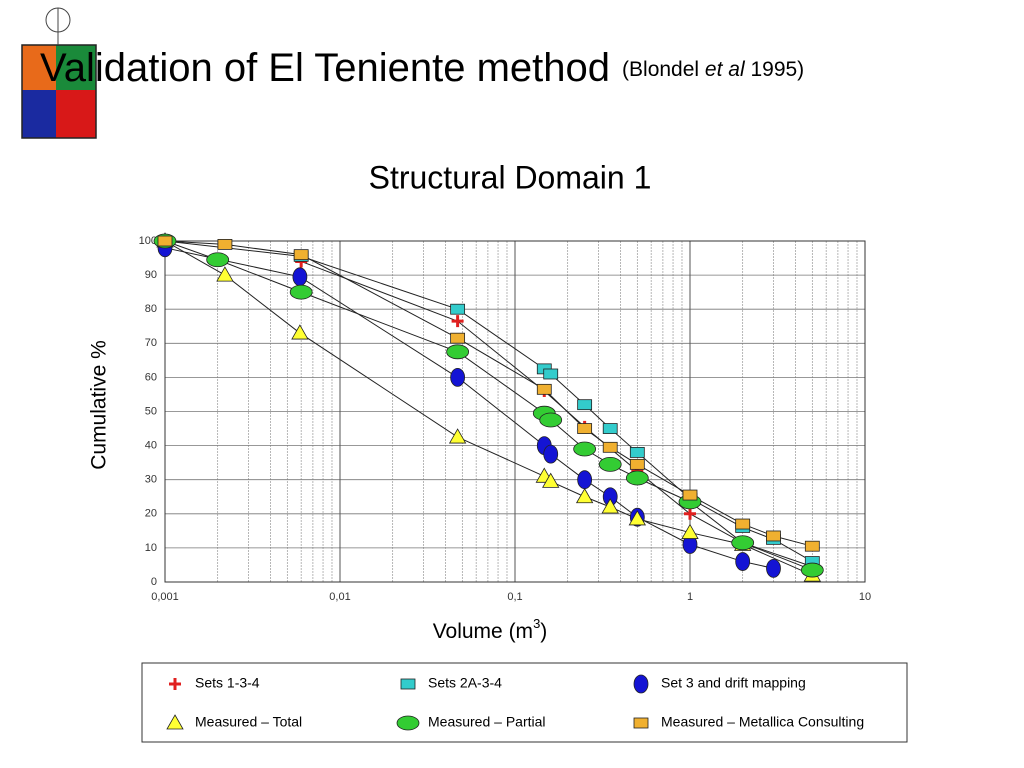 The width and height of the screenshot is (1024, 768). I want to click on y-tick-label: 70, so click(151, 343).